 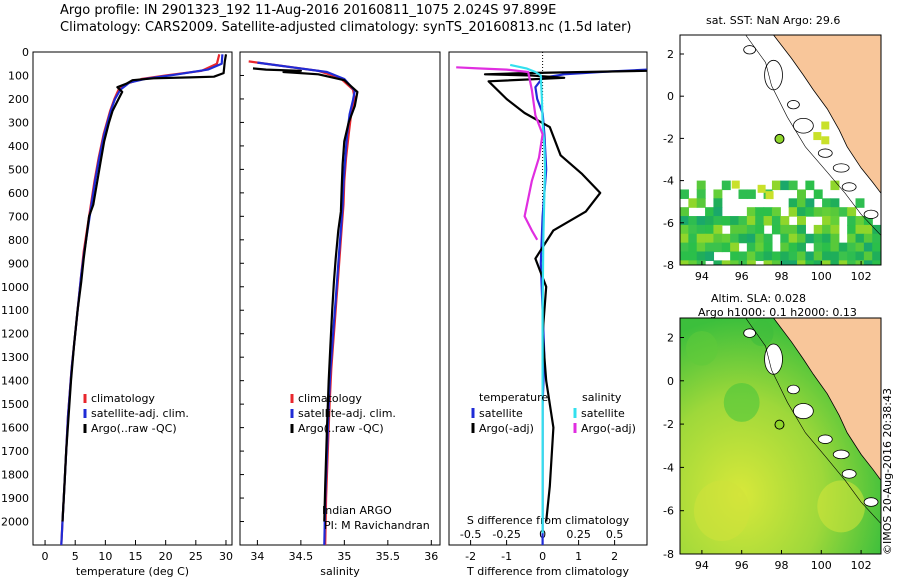 What do you see at coordinates (861, 565) in the screenshot?
I see `map-lon-label: 102` at bounding box center [861, 565].